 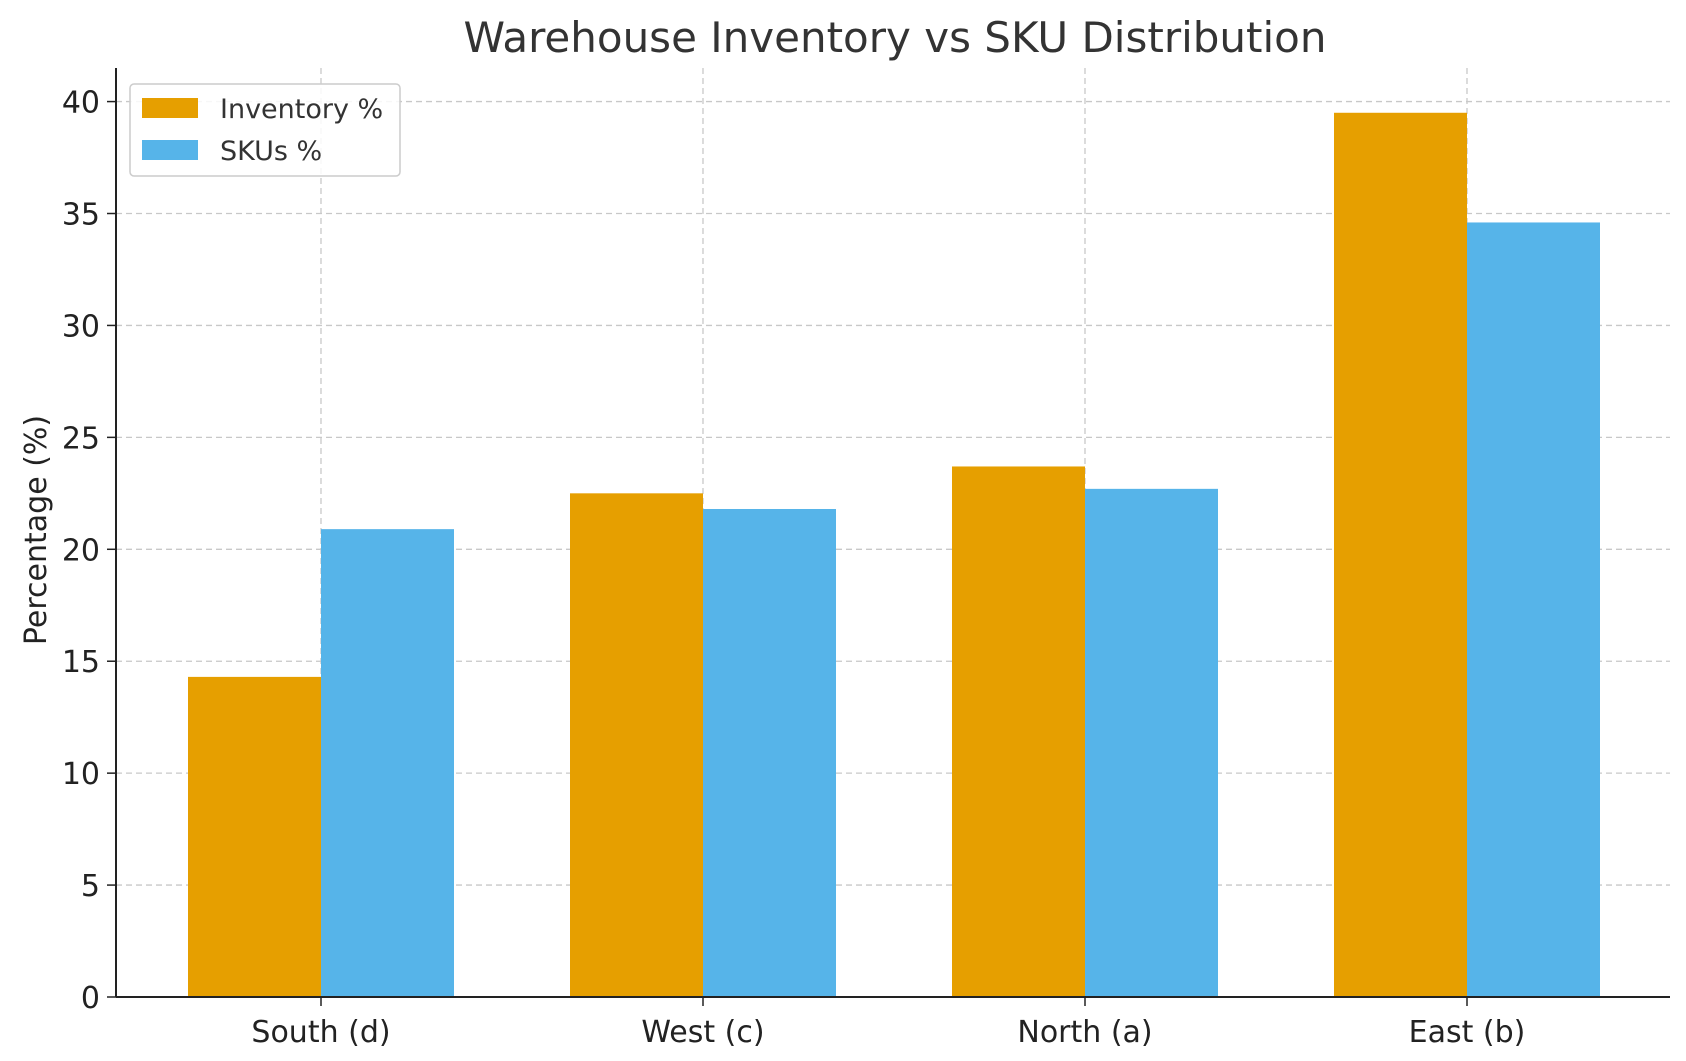 What do you see at coordinates (90, 886) in the screenshot?
I see `y-tick-label: 5` at bounding box center [90, 886].